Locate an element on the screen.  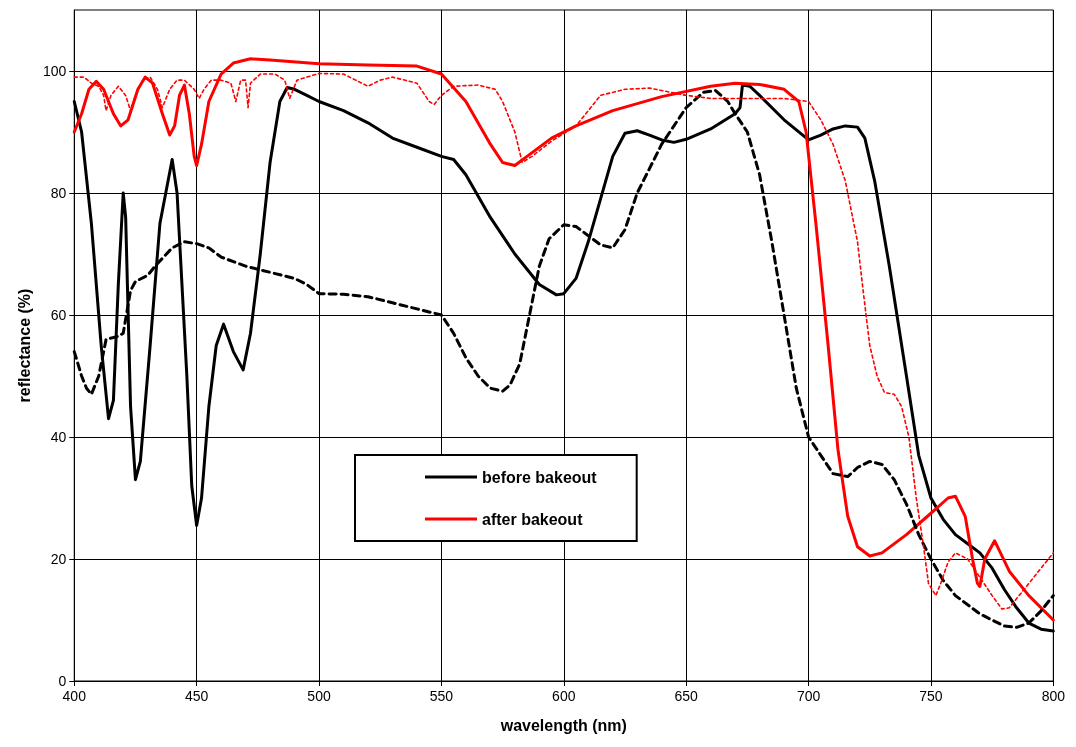
x-tick-label: 750 is located at coordinates (931, 696).